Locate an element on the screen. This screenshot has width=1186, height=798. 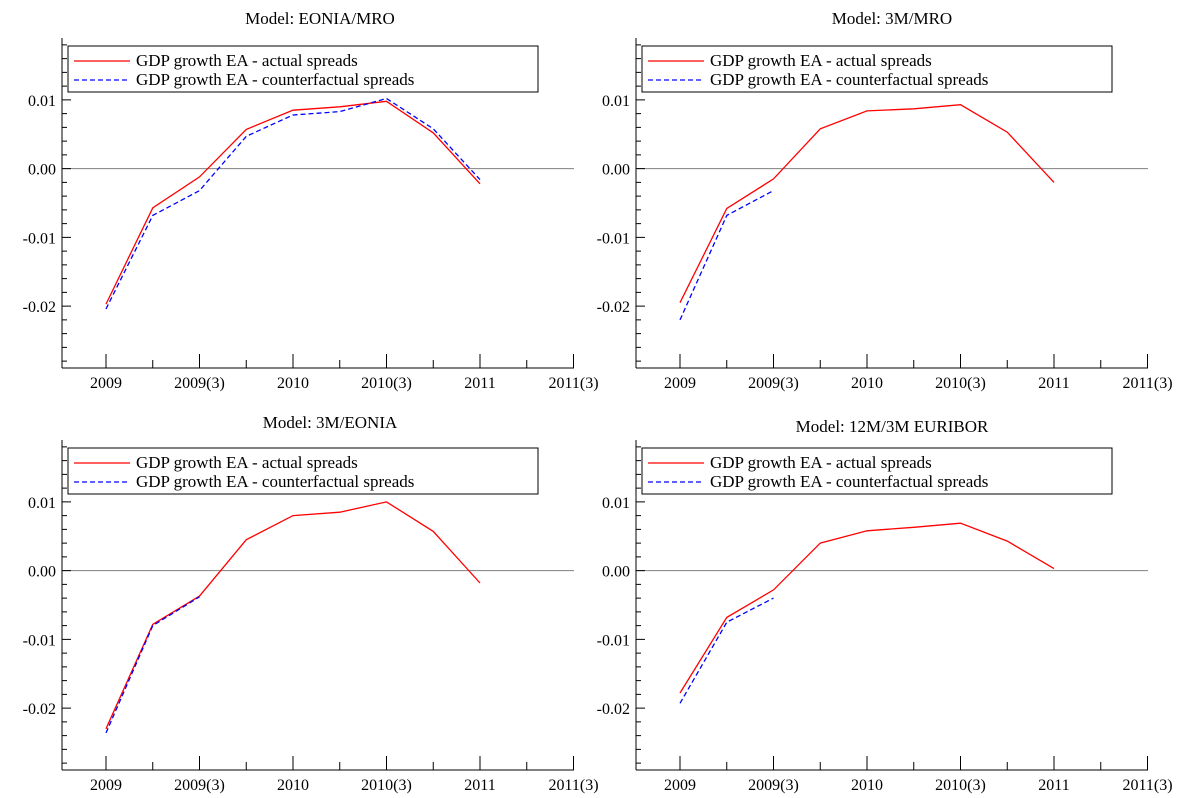
chart-title: Model: 3M/EONIA is located at coordinates (330, 422).